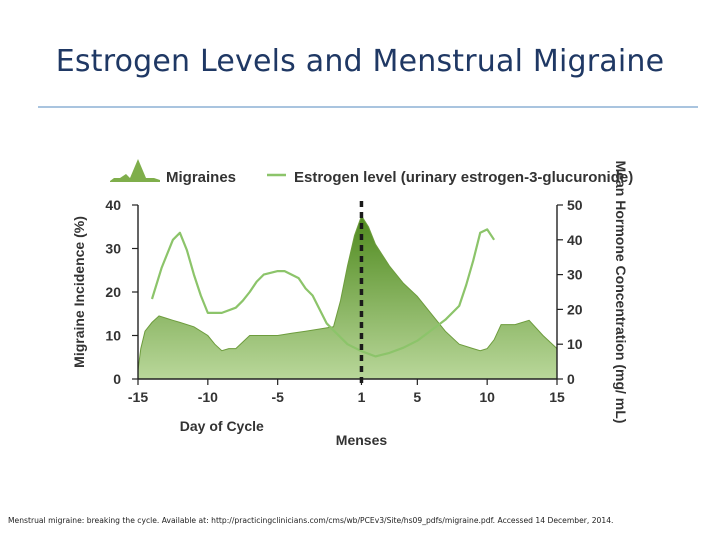 This screenshot has width=720, height=540. Describe the element at coordinates (222, 426) in the screenshot. I see `x-axis-label: Day of Cycle` at that location.